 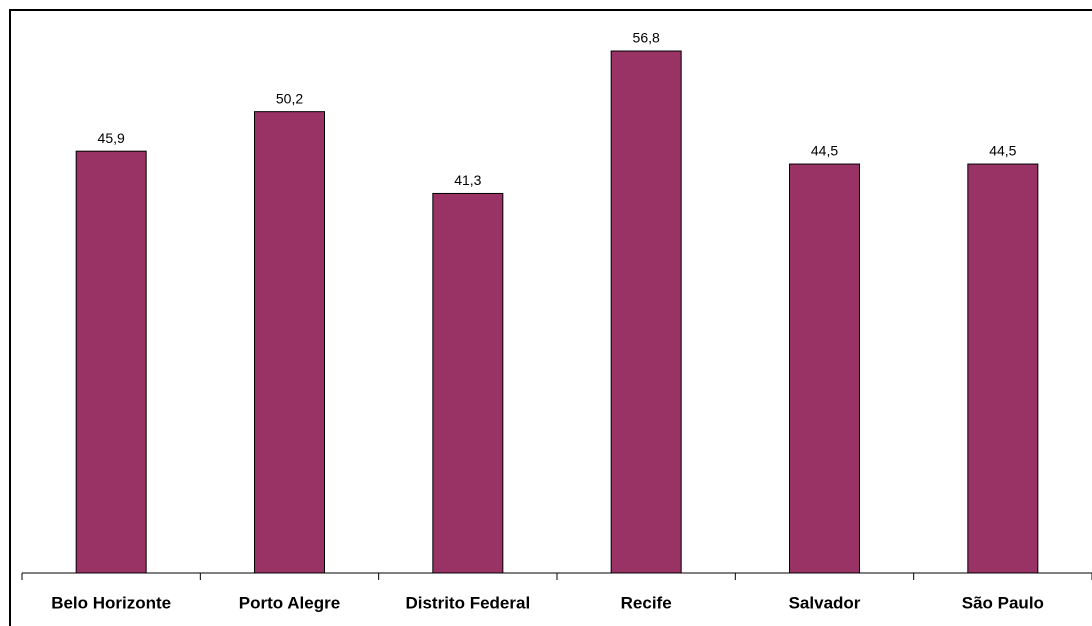 I want to click on value-label: 45,9, so click(x=111, y=138).